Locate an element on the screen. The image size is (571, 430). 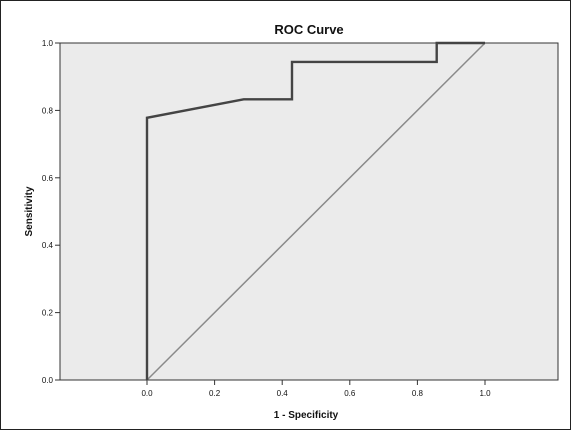
y-tick-label: 0.4 is located at coordinates (48, 245).